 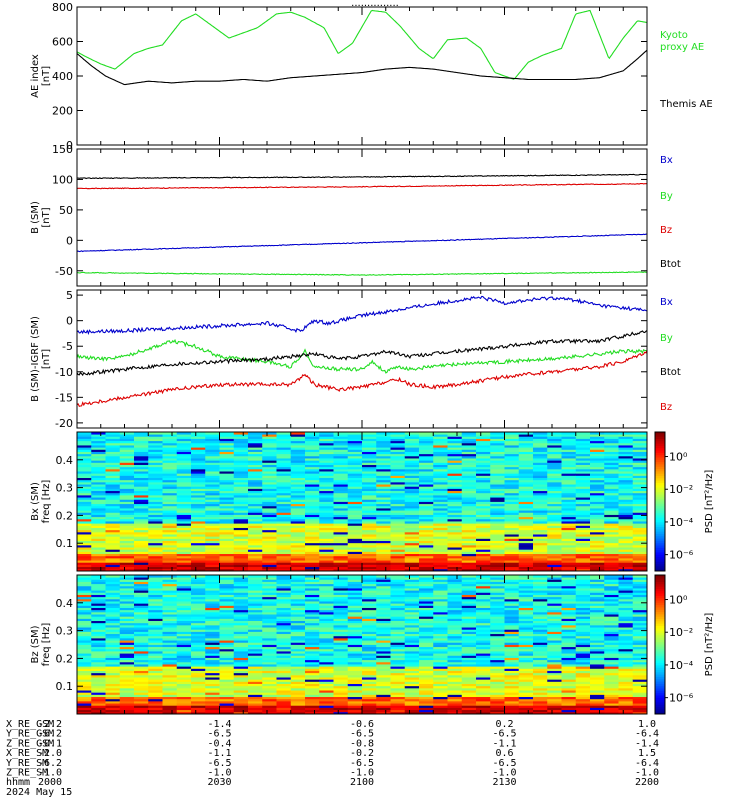 What do you see at coordinates (362, 645) in the screenshot?
I see `spec_bz-heatmap-cells` at bounding box center [362, 645].